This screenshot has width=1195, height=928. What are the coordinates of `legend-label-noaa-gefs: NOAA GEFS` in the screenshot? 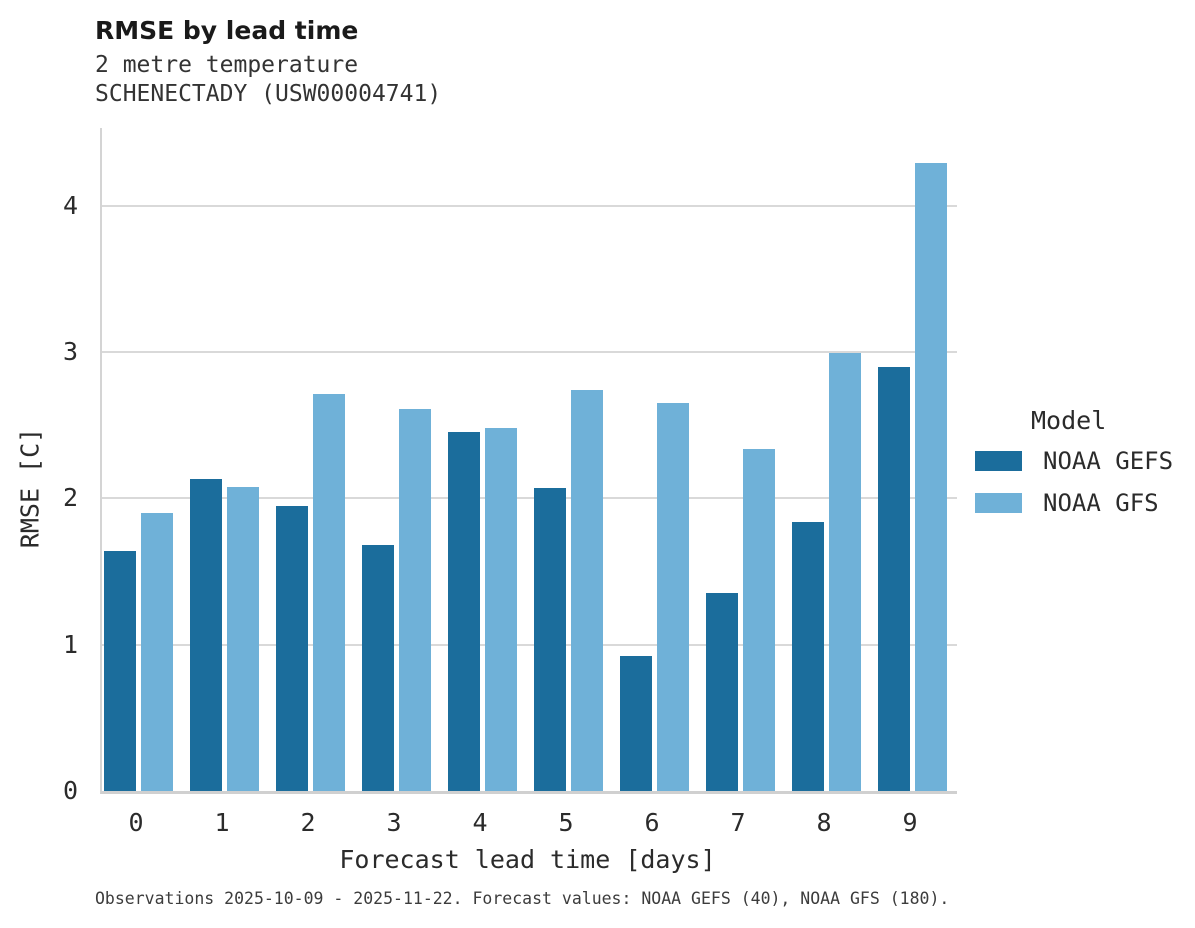 It's located at (1108, 461).